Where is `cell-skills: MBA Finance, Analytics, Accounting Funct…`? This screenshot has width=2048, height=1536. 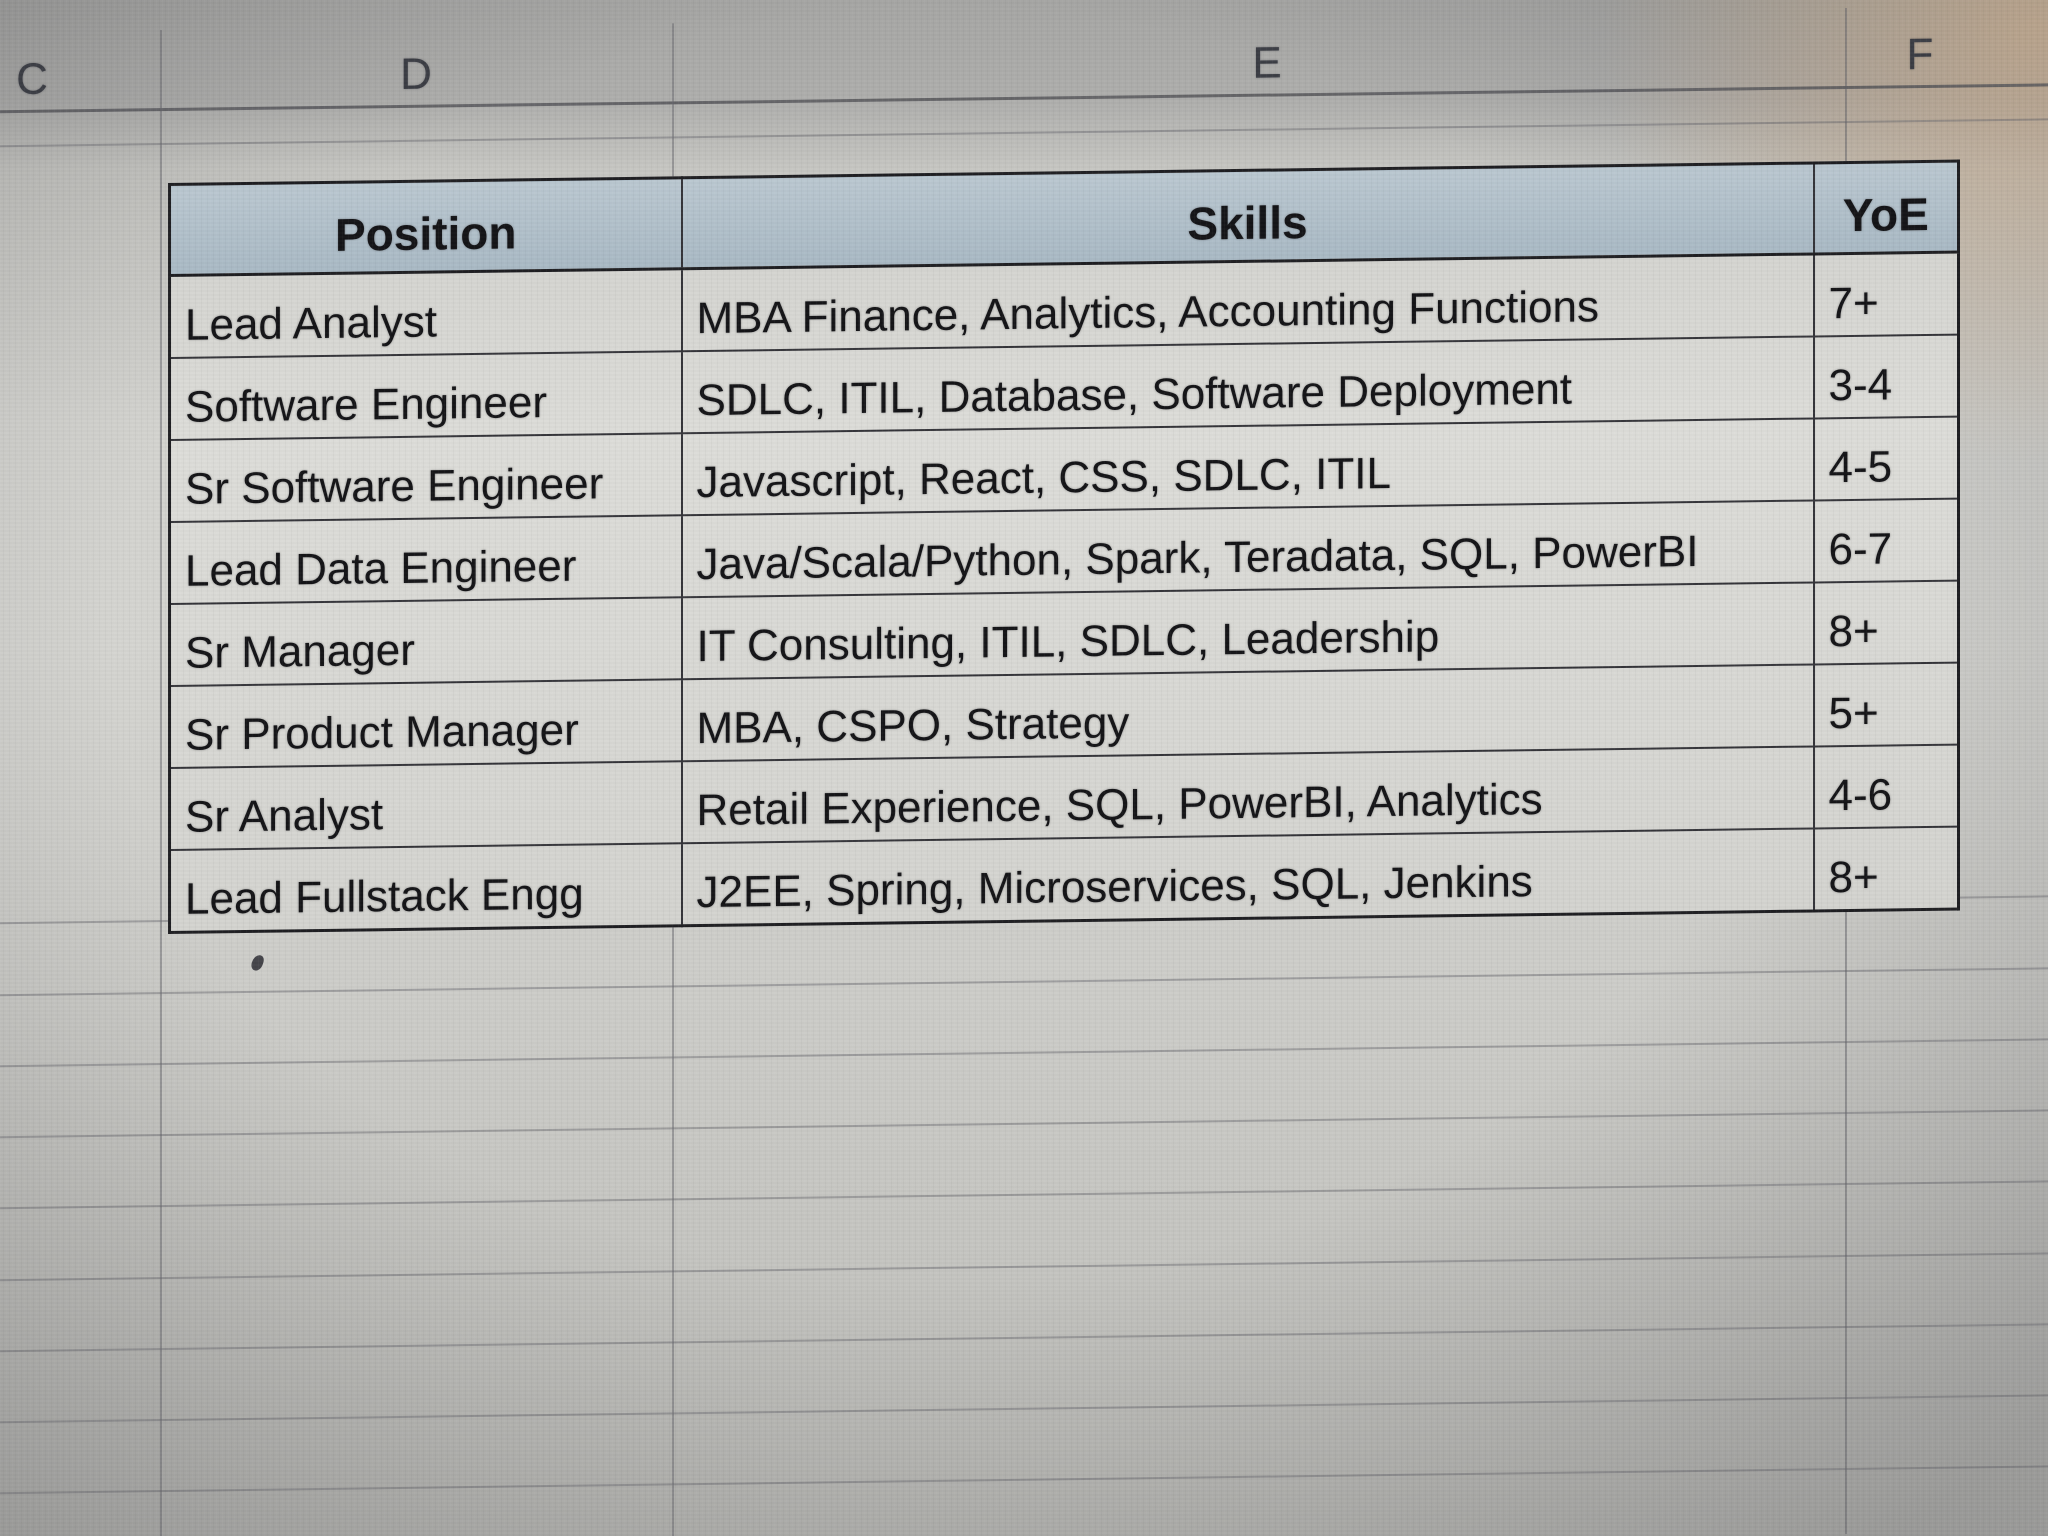 cell-skills: MBA Finance, Analytics, Accounting Funct… is located at coordinates (1247, 302).